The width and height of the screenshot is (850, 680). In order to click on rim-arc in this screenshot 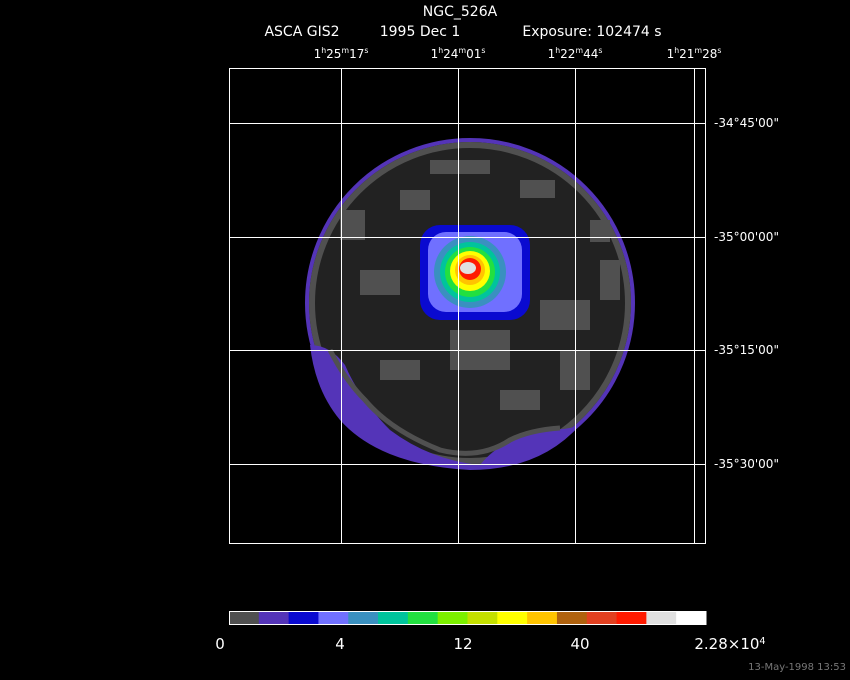, I will do `click(444, 402)`.